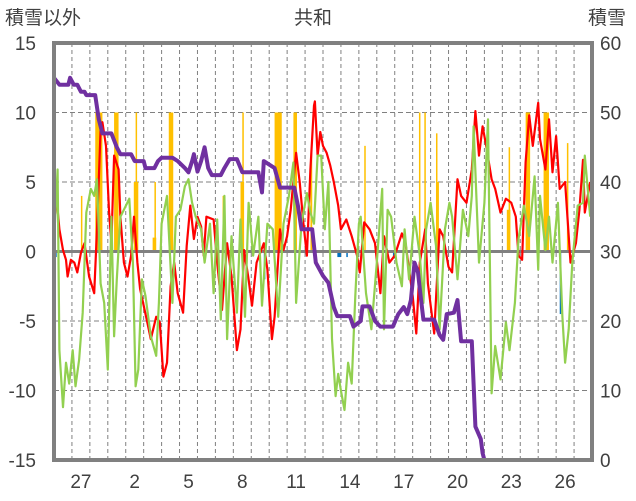  What do you see at coordinates (610, 44) in the screenshot?
I see `right-y-tick-label: 60` at bounding box center [610, 44].